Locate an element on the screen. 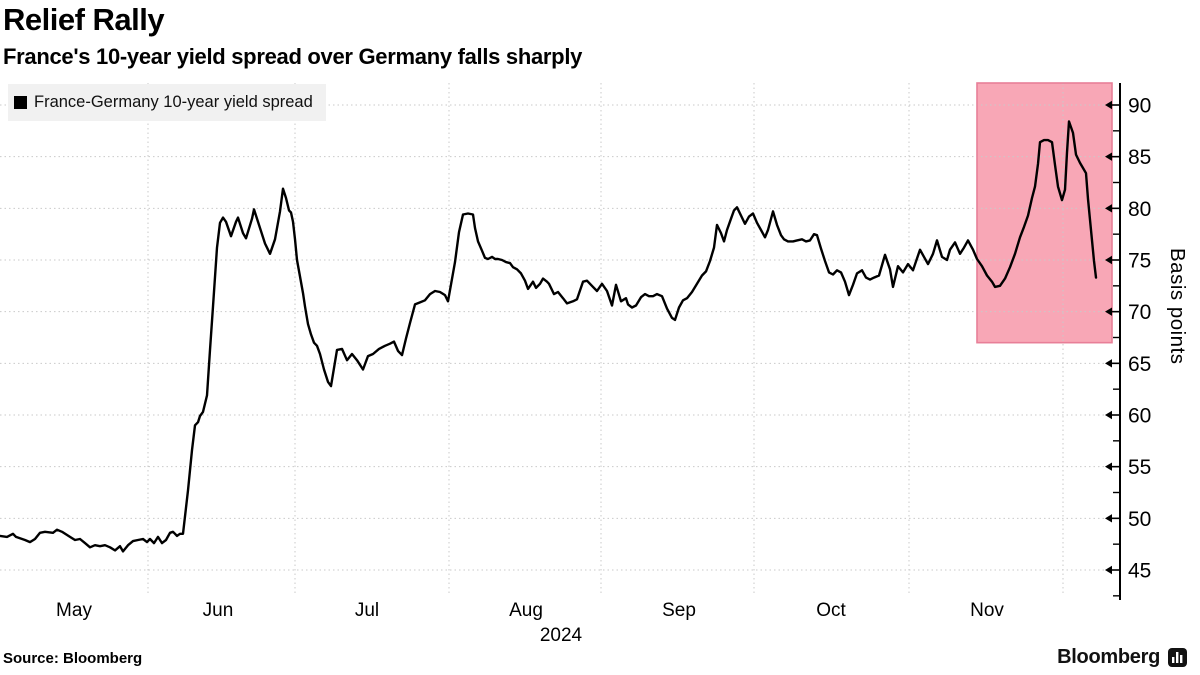  highlight-region is located at coordinates (1044, 213).